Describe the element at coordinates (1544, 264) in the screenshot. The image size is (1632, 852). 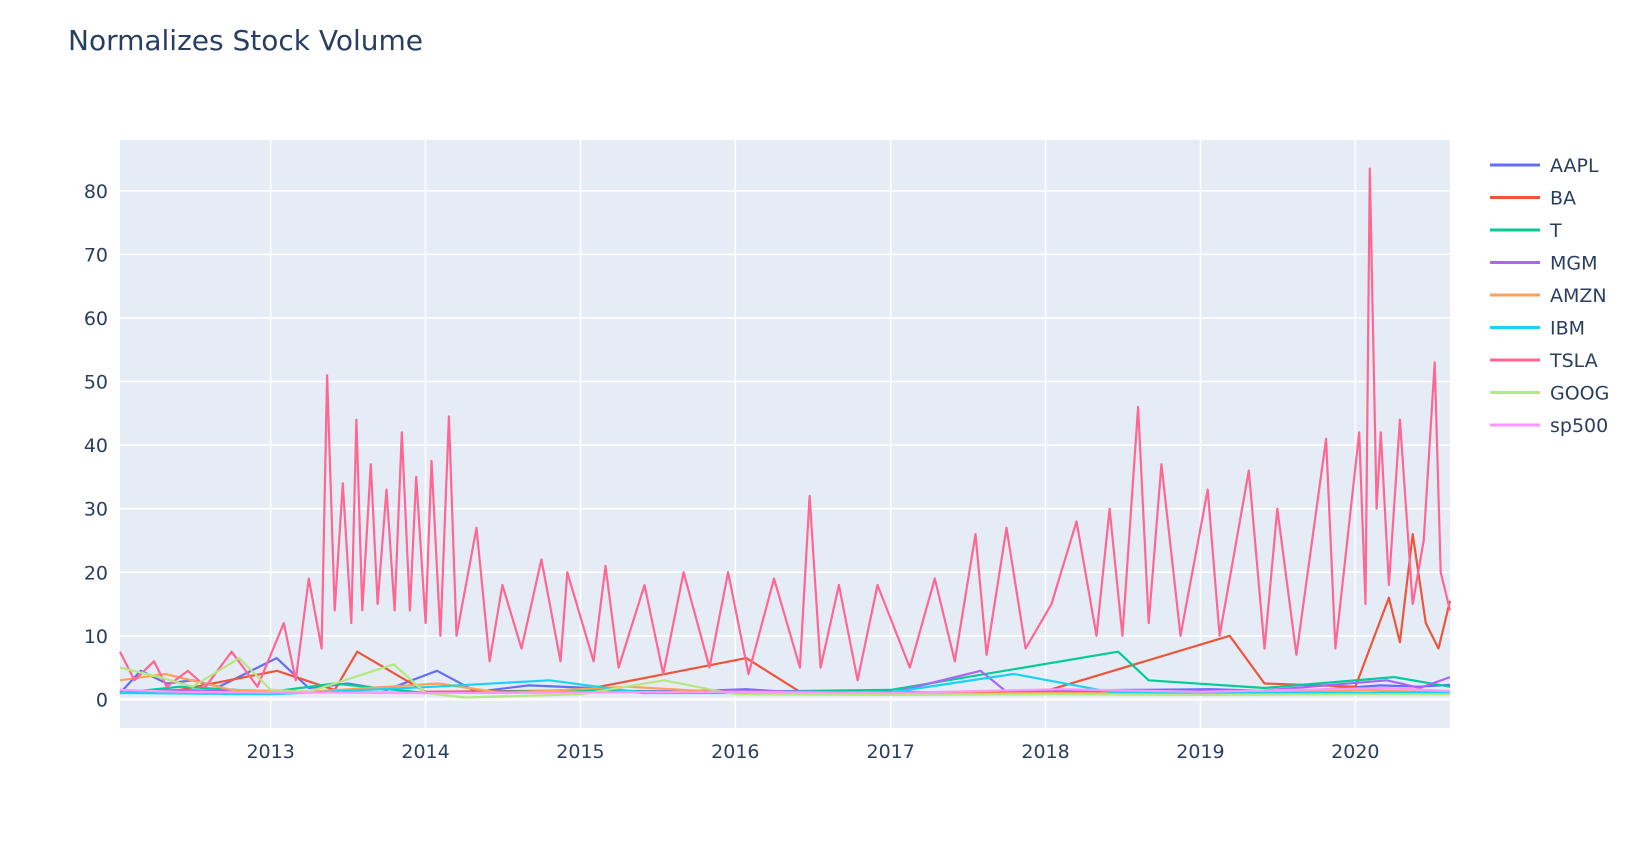
I see `legend-item-mgm: MGM` at that location.